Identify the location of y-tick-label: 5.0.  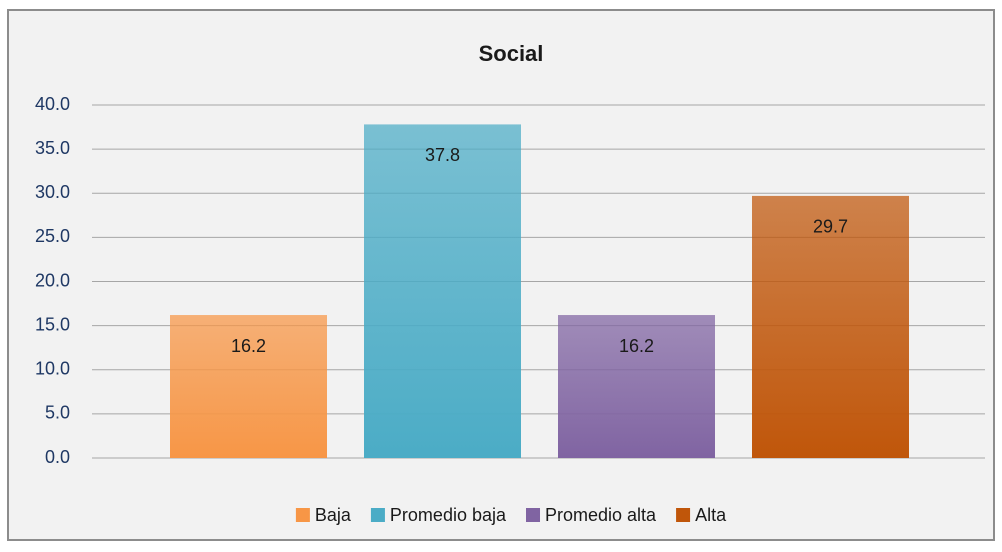
(57, 413).